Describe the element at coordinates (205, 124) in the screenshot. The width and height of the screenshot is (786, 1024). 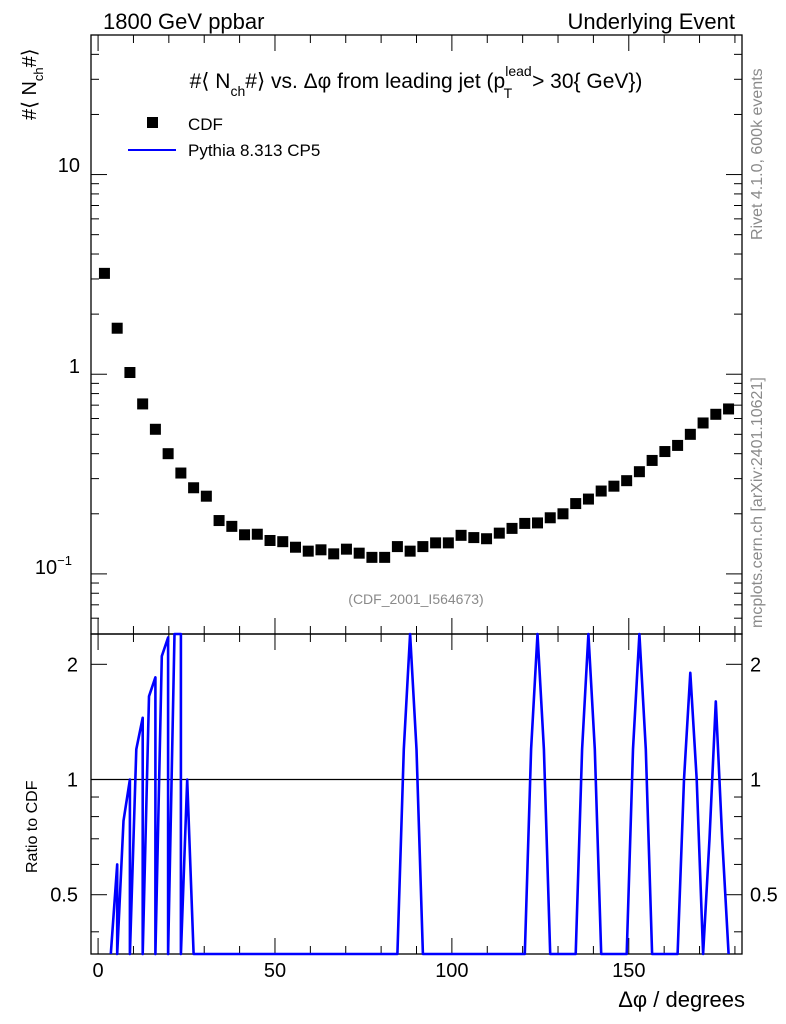
I see `legend-cdf-label: CDF` at that location.